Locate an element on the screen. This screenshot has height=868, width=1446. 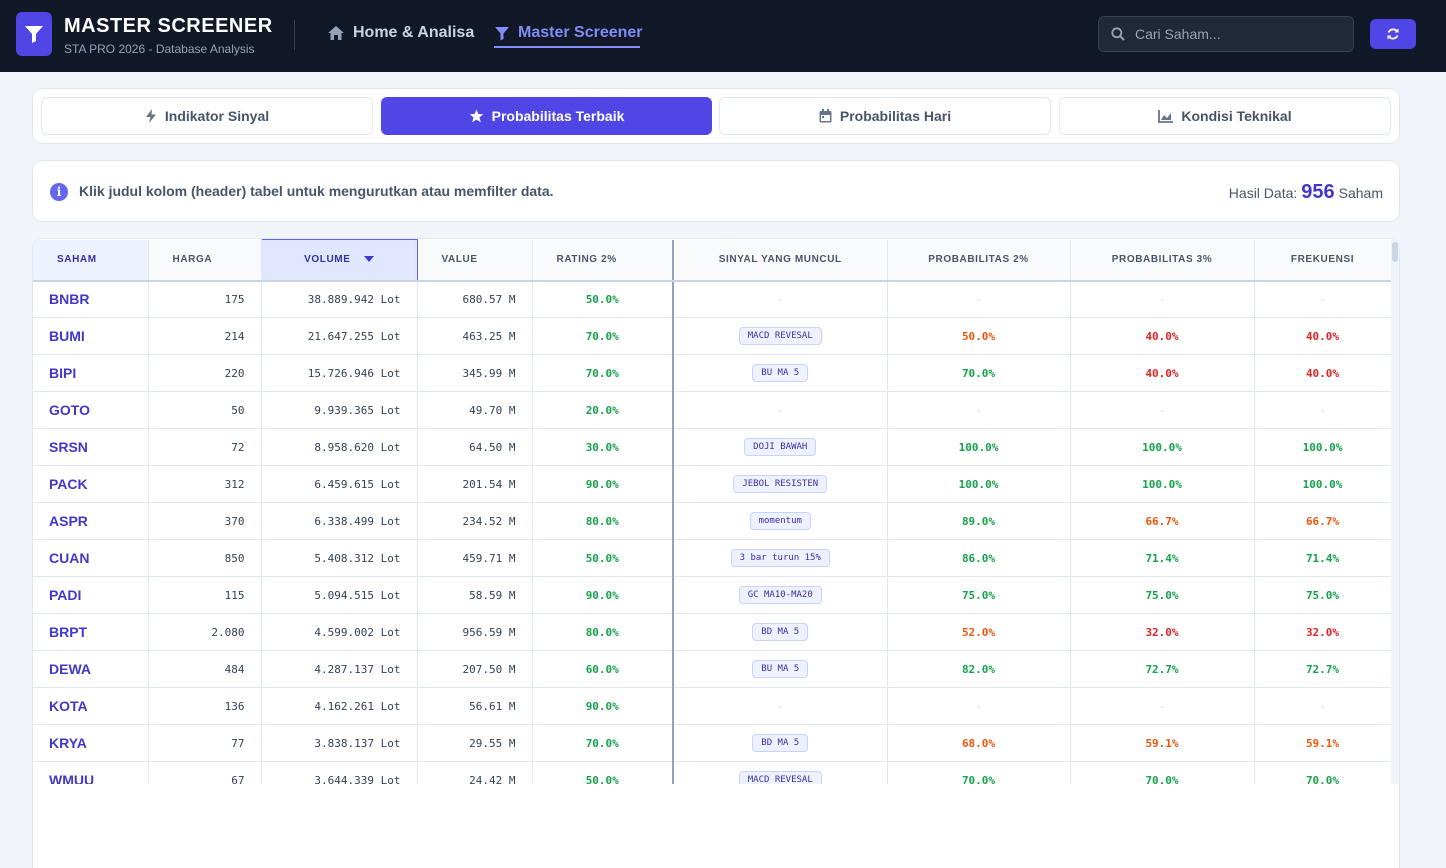
column-header-rating: RATING 2% is located at coordinates (603, 260).